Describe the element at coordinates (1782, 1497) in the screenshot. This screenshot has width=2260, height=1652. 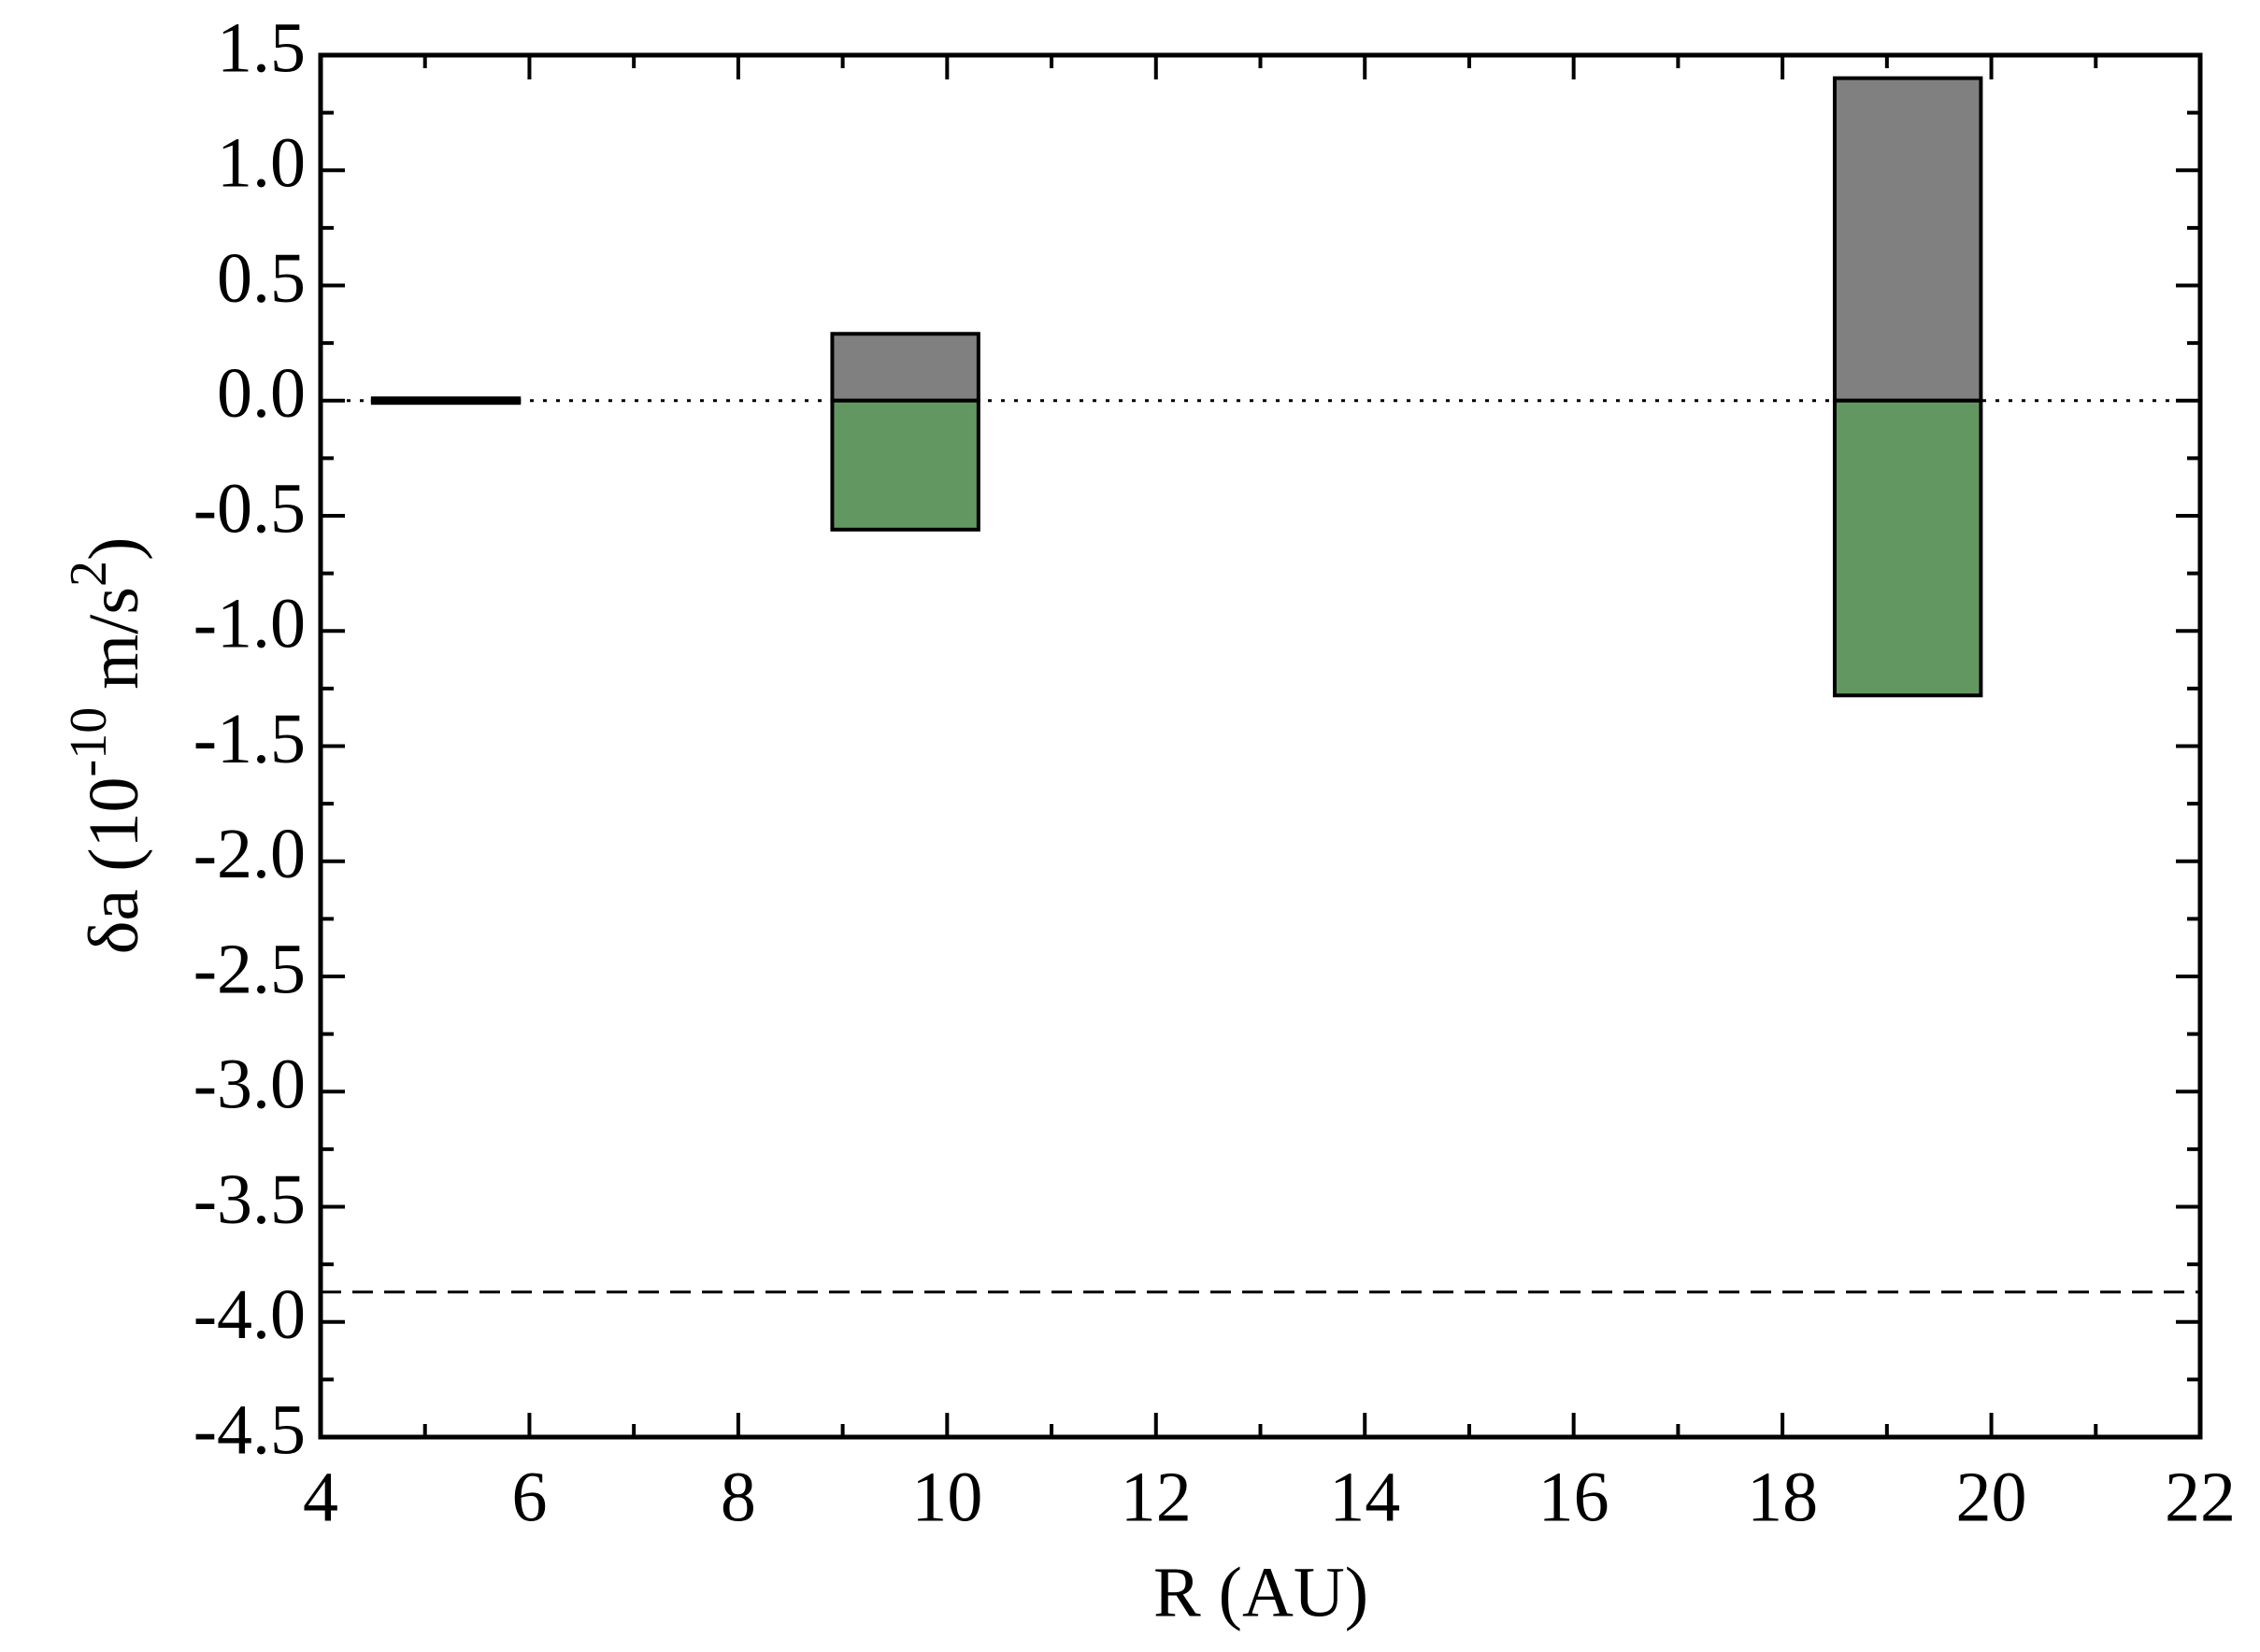
I see `x-tick-label: 18` at that location.